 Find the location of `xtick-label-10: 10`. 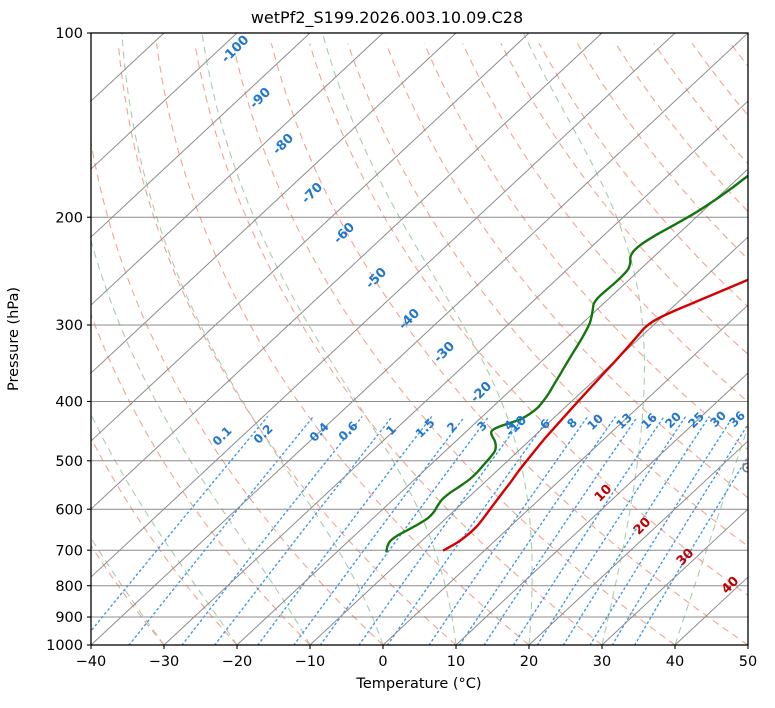

xtick-label-10: 10 is located at coordinates (456, 662).